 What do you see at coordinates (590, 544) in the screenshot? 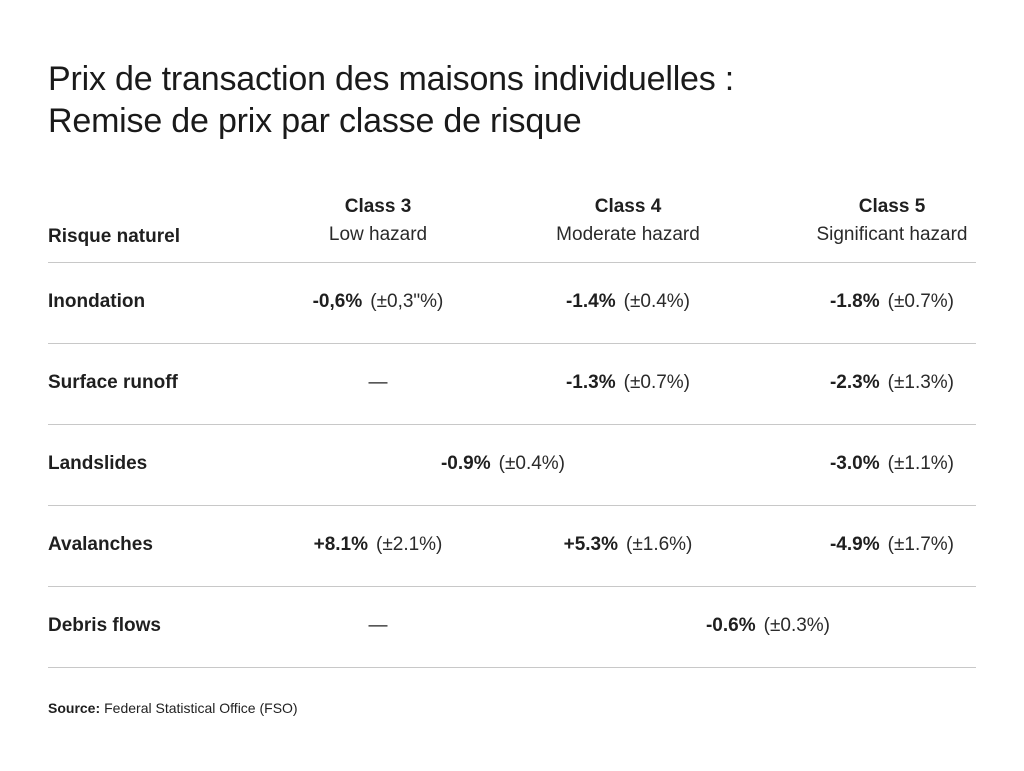
I see `cell-value: +5.3%` at bounding box center [590, 544].